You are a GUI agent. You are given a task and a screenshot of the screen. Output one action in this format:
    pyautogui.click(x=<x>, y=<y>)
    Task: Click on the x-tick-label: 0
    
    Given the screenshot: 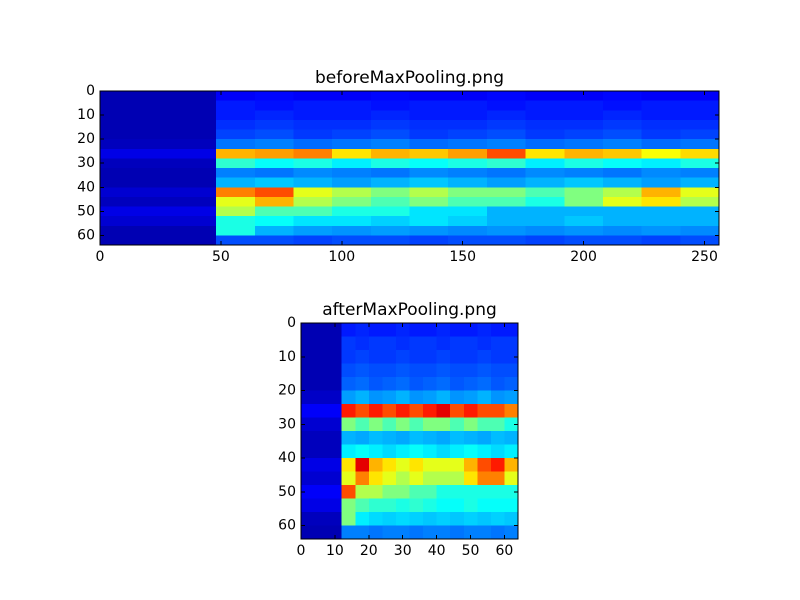 What is the action you would take?
    pyautogui.click(x=100, y=257)
    